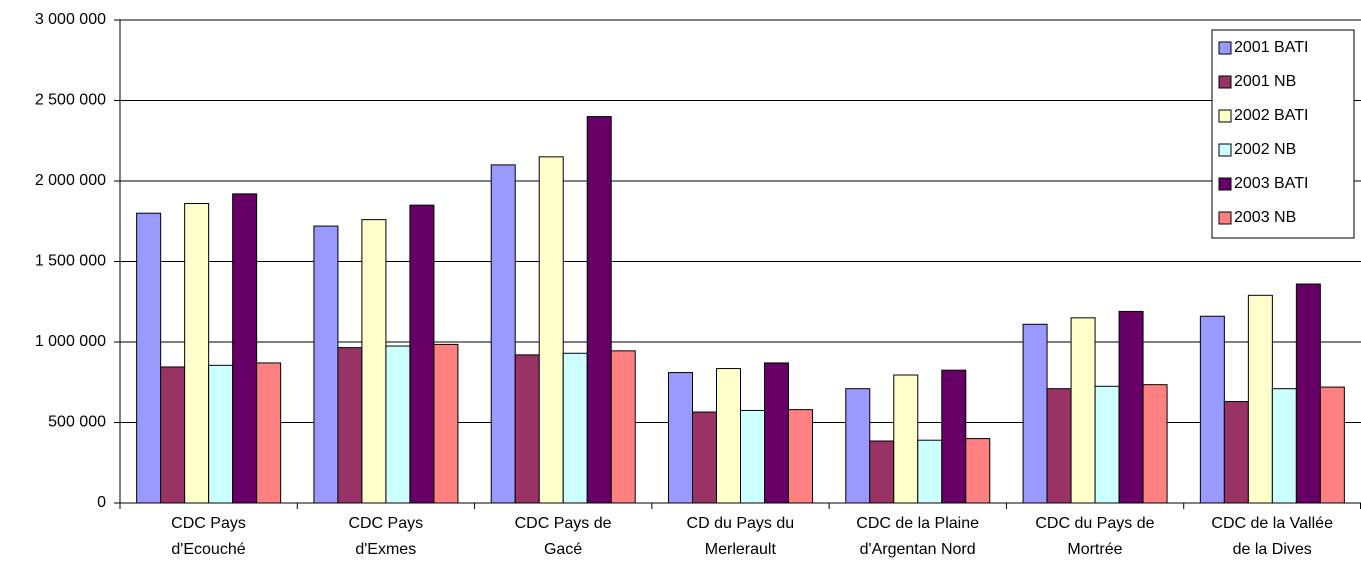 The height and width of the screenshot is (569, 1361). What do you see at coordinates (1265, 217) in the screenshot?
I see `legend-label: 2003 NB` at bounding box center [1265, 217].